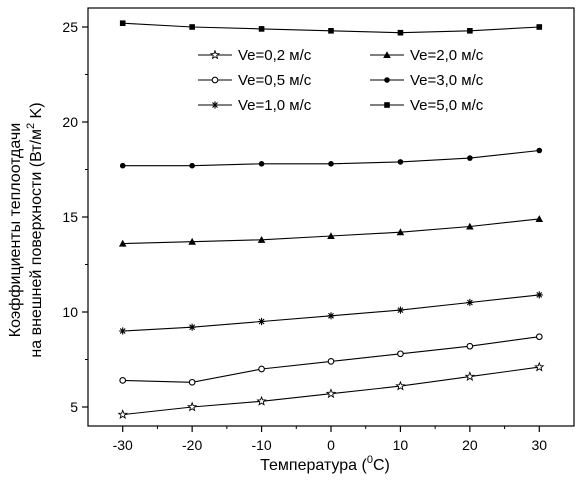  What do you see at coordinates (70, 27) in the screenshot?
I see `y-tick-label-4: 25` at bounding box center [70, 27].